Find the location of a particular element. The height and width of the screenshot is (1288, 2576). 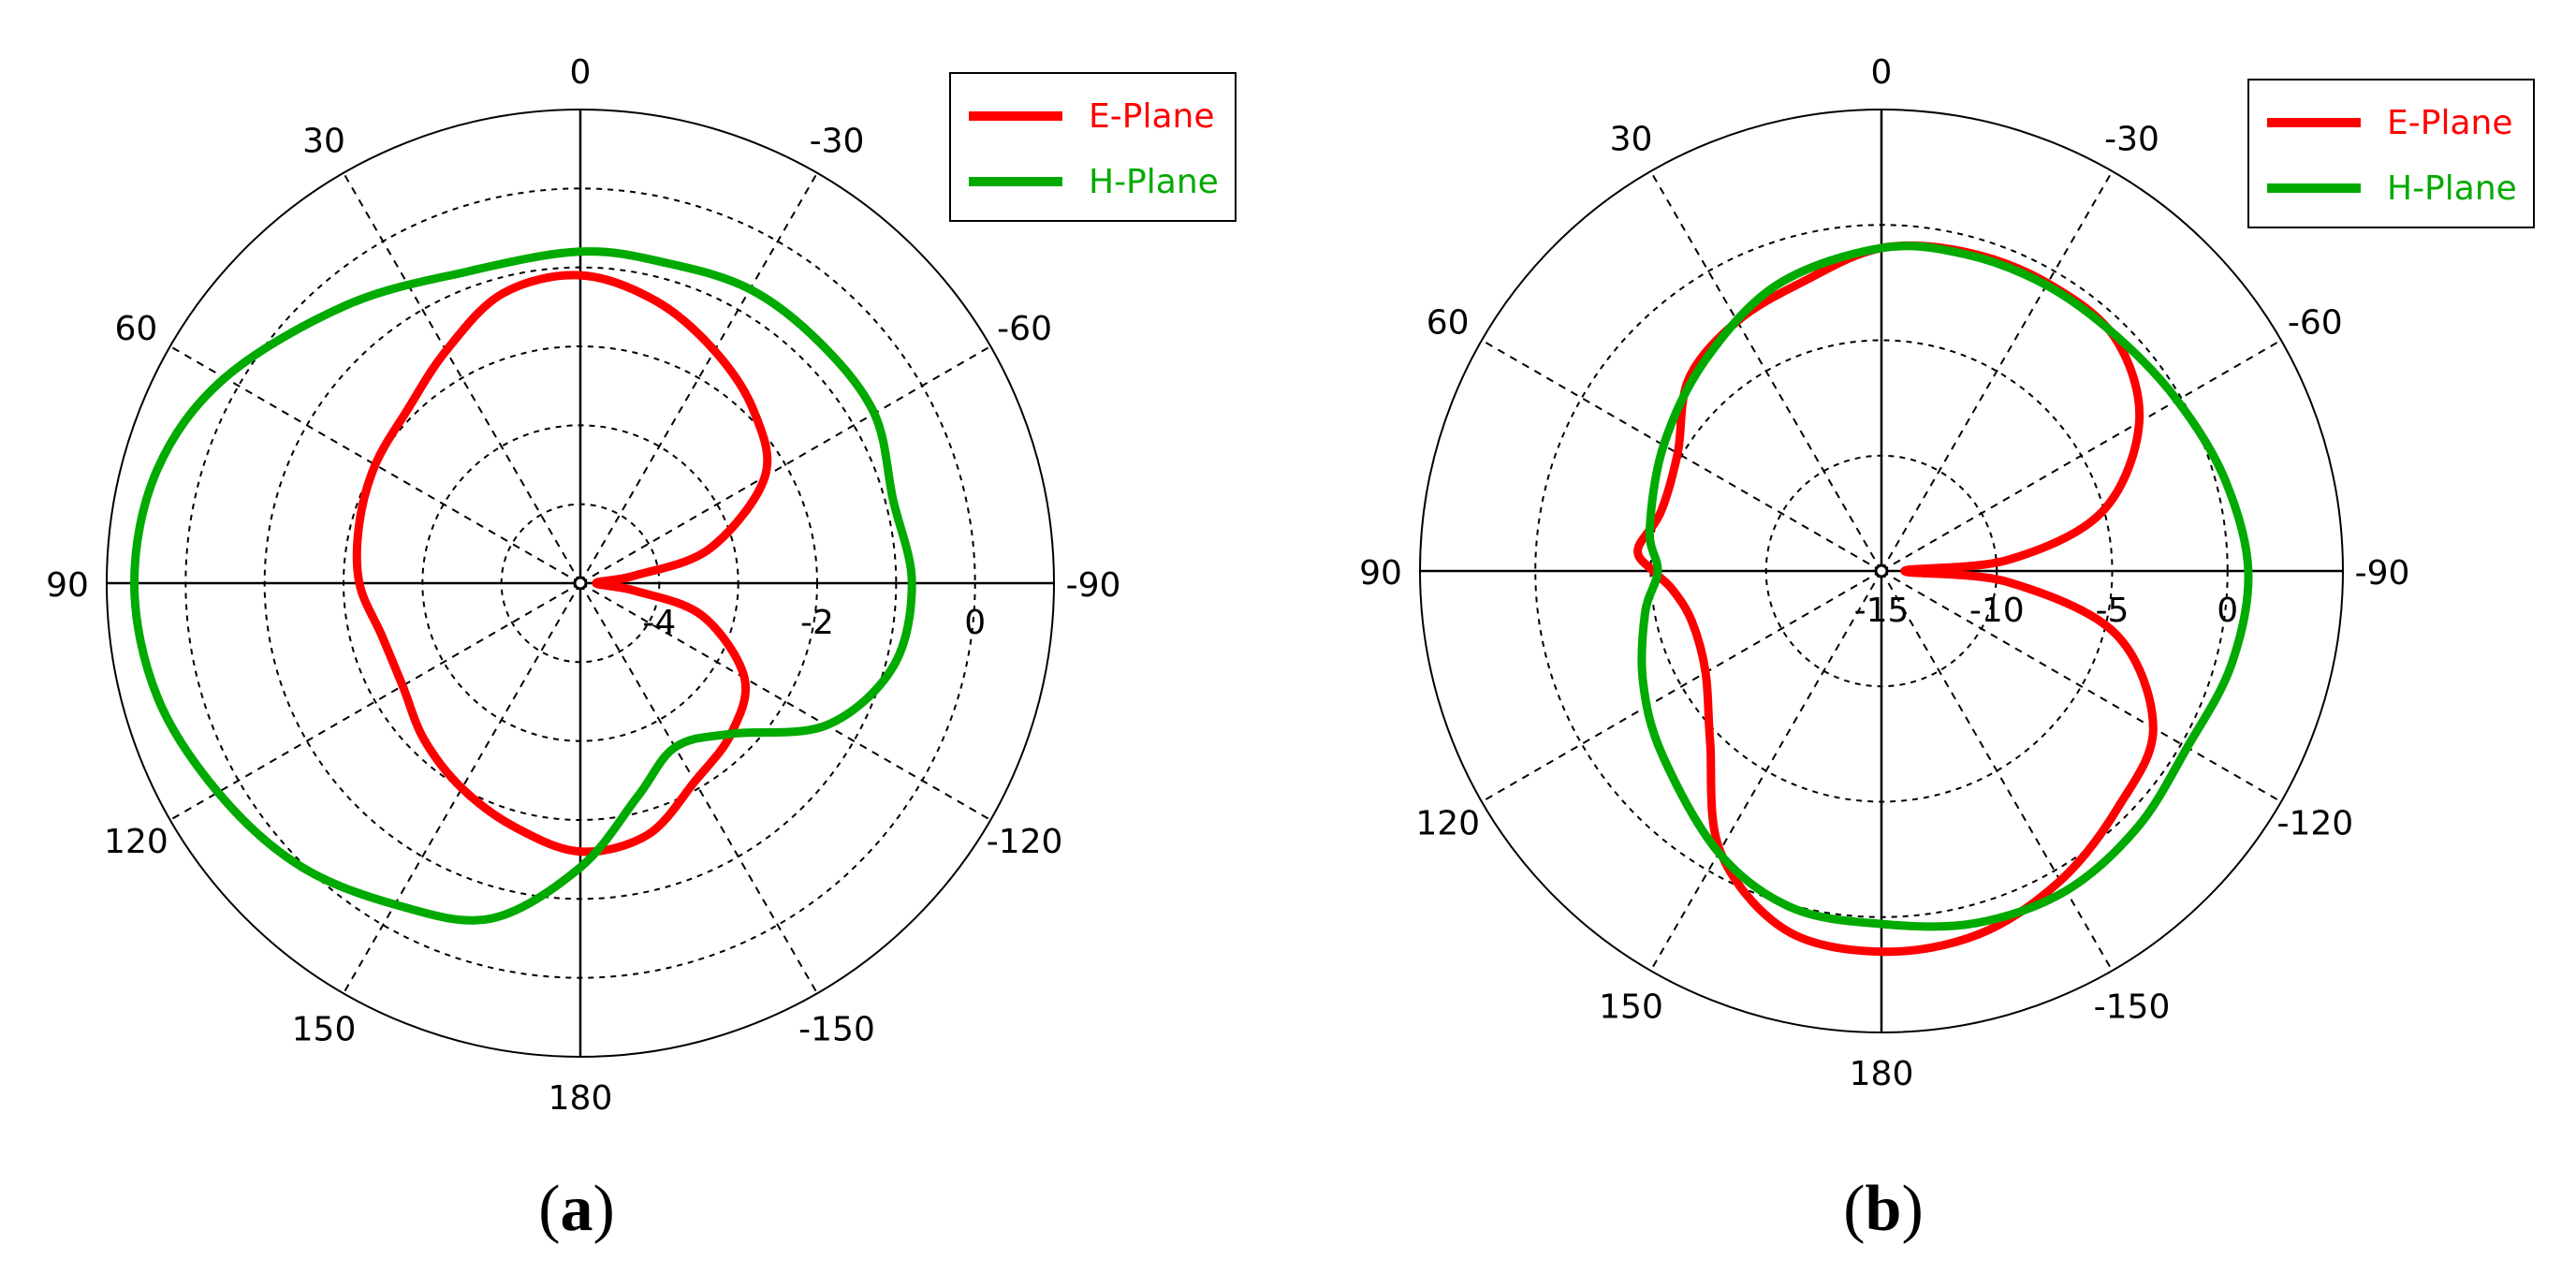

panel-label-a: a is located at coordinates (576, 1209).